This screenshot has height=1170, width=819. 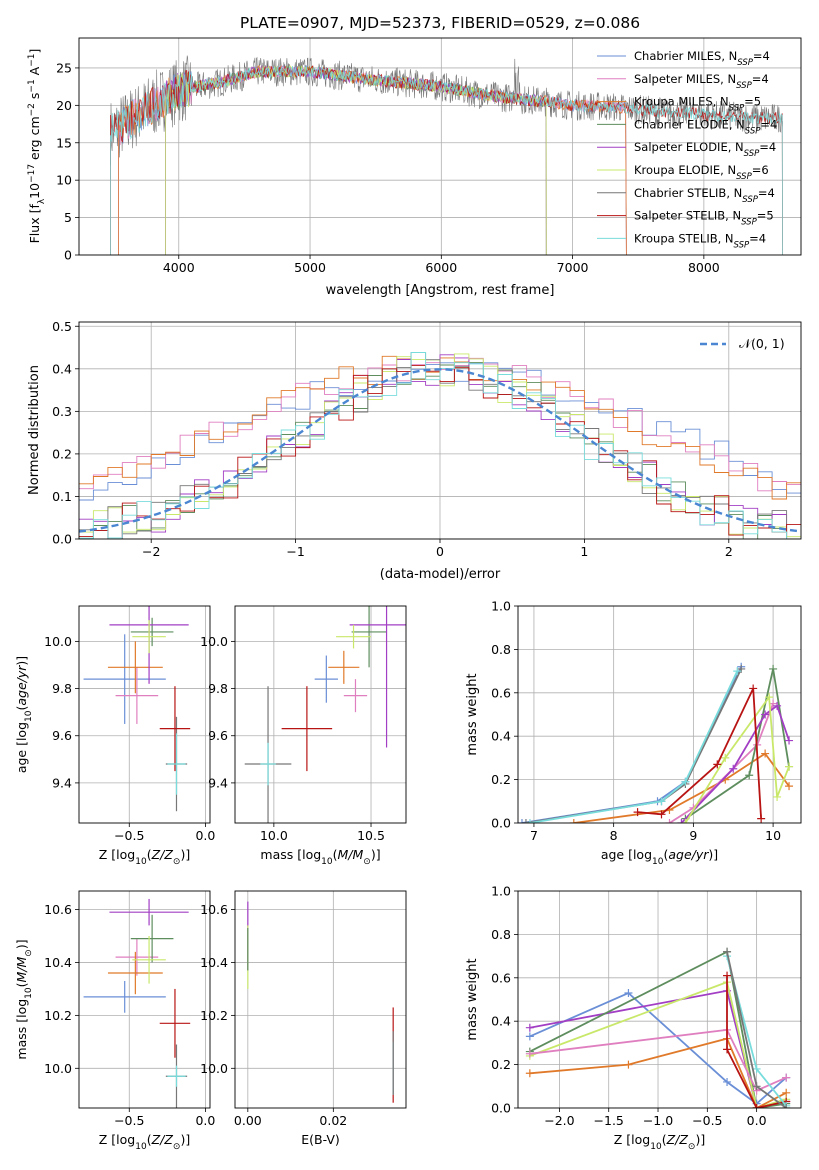 What do you see at coordinates (677, 1139) in the screenshot?
I see `label-part: Z/Z` at bounding box center [677, 1139].